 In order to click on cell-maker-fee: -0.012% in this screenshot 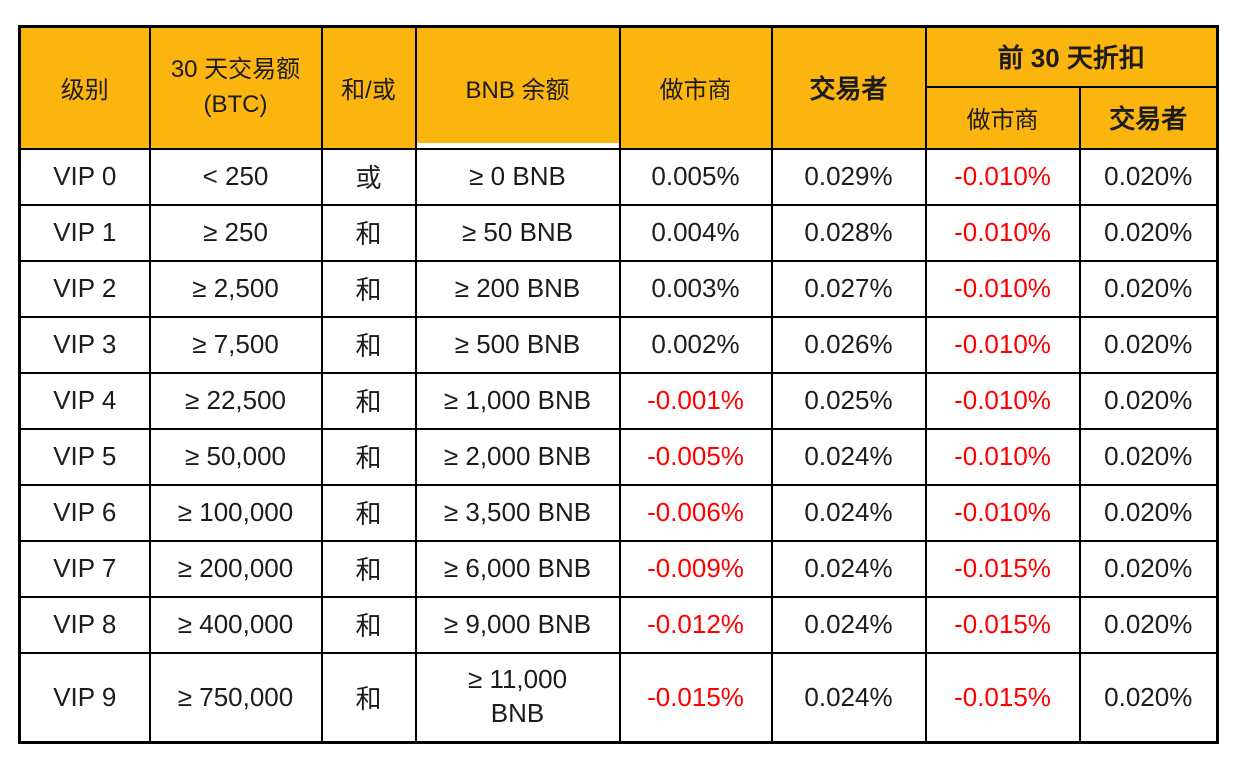, I will do `click(695, 624)`.